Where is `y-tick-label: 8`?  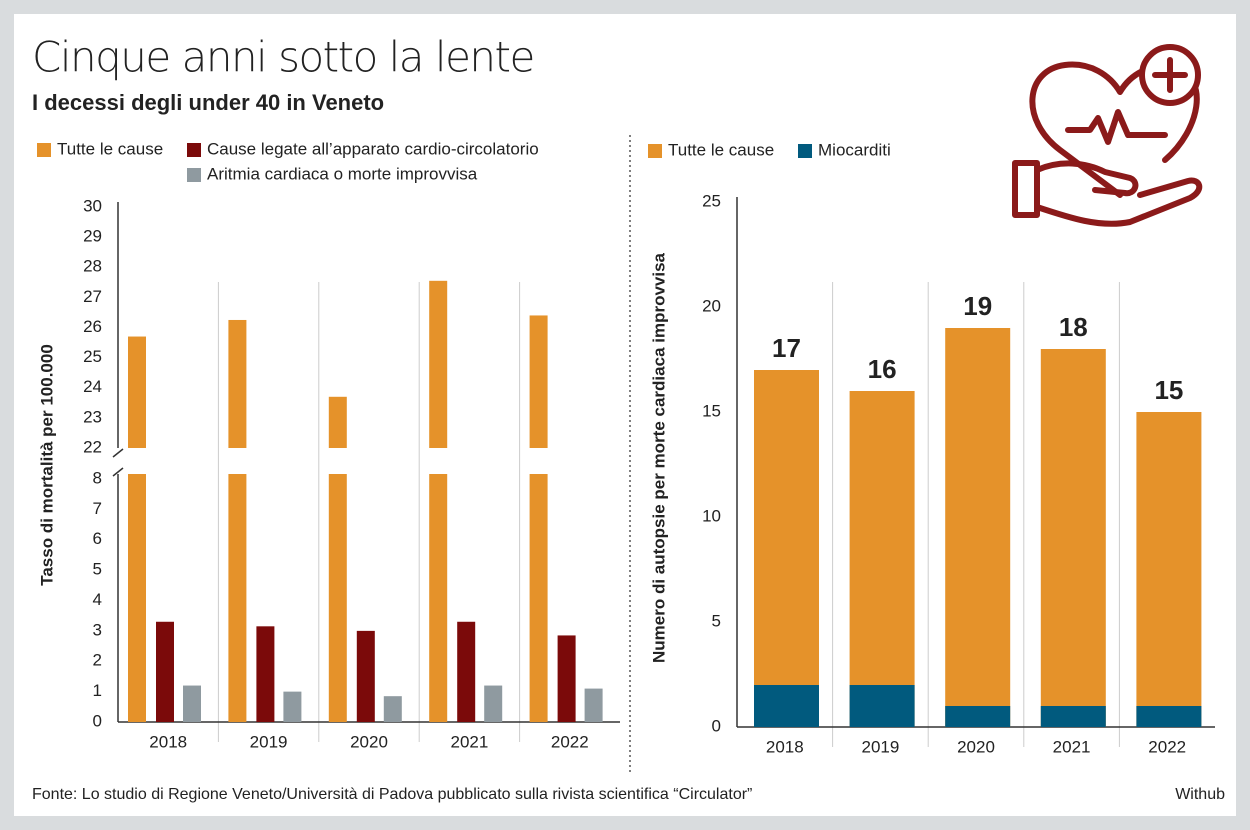
y-tick-label: 8 is located at coordinates (97, 477).